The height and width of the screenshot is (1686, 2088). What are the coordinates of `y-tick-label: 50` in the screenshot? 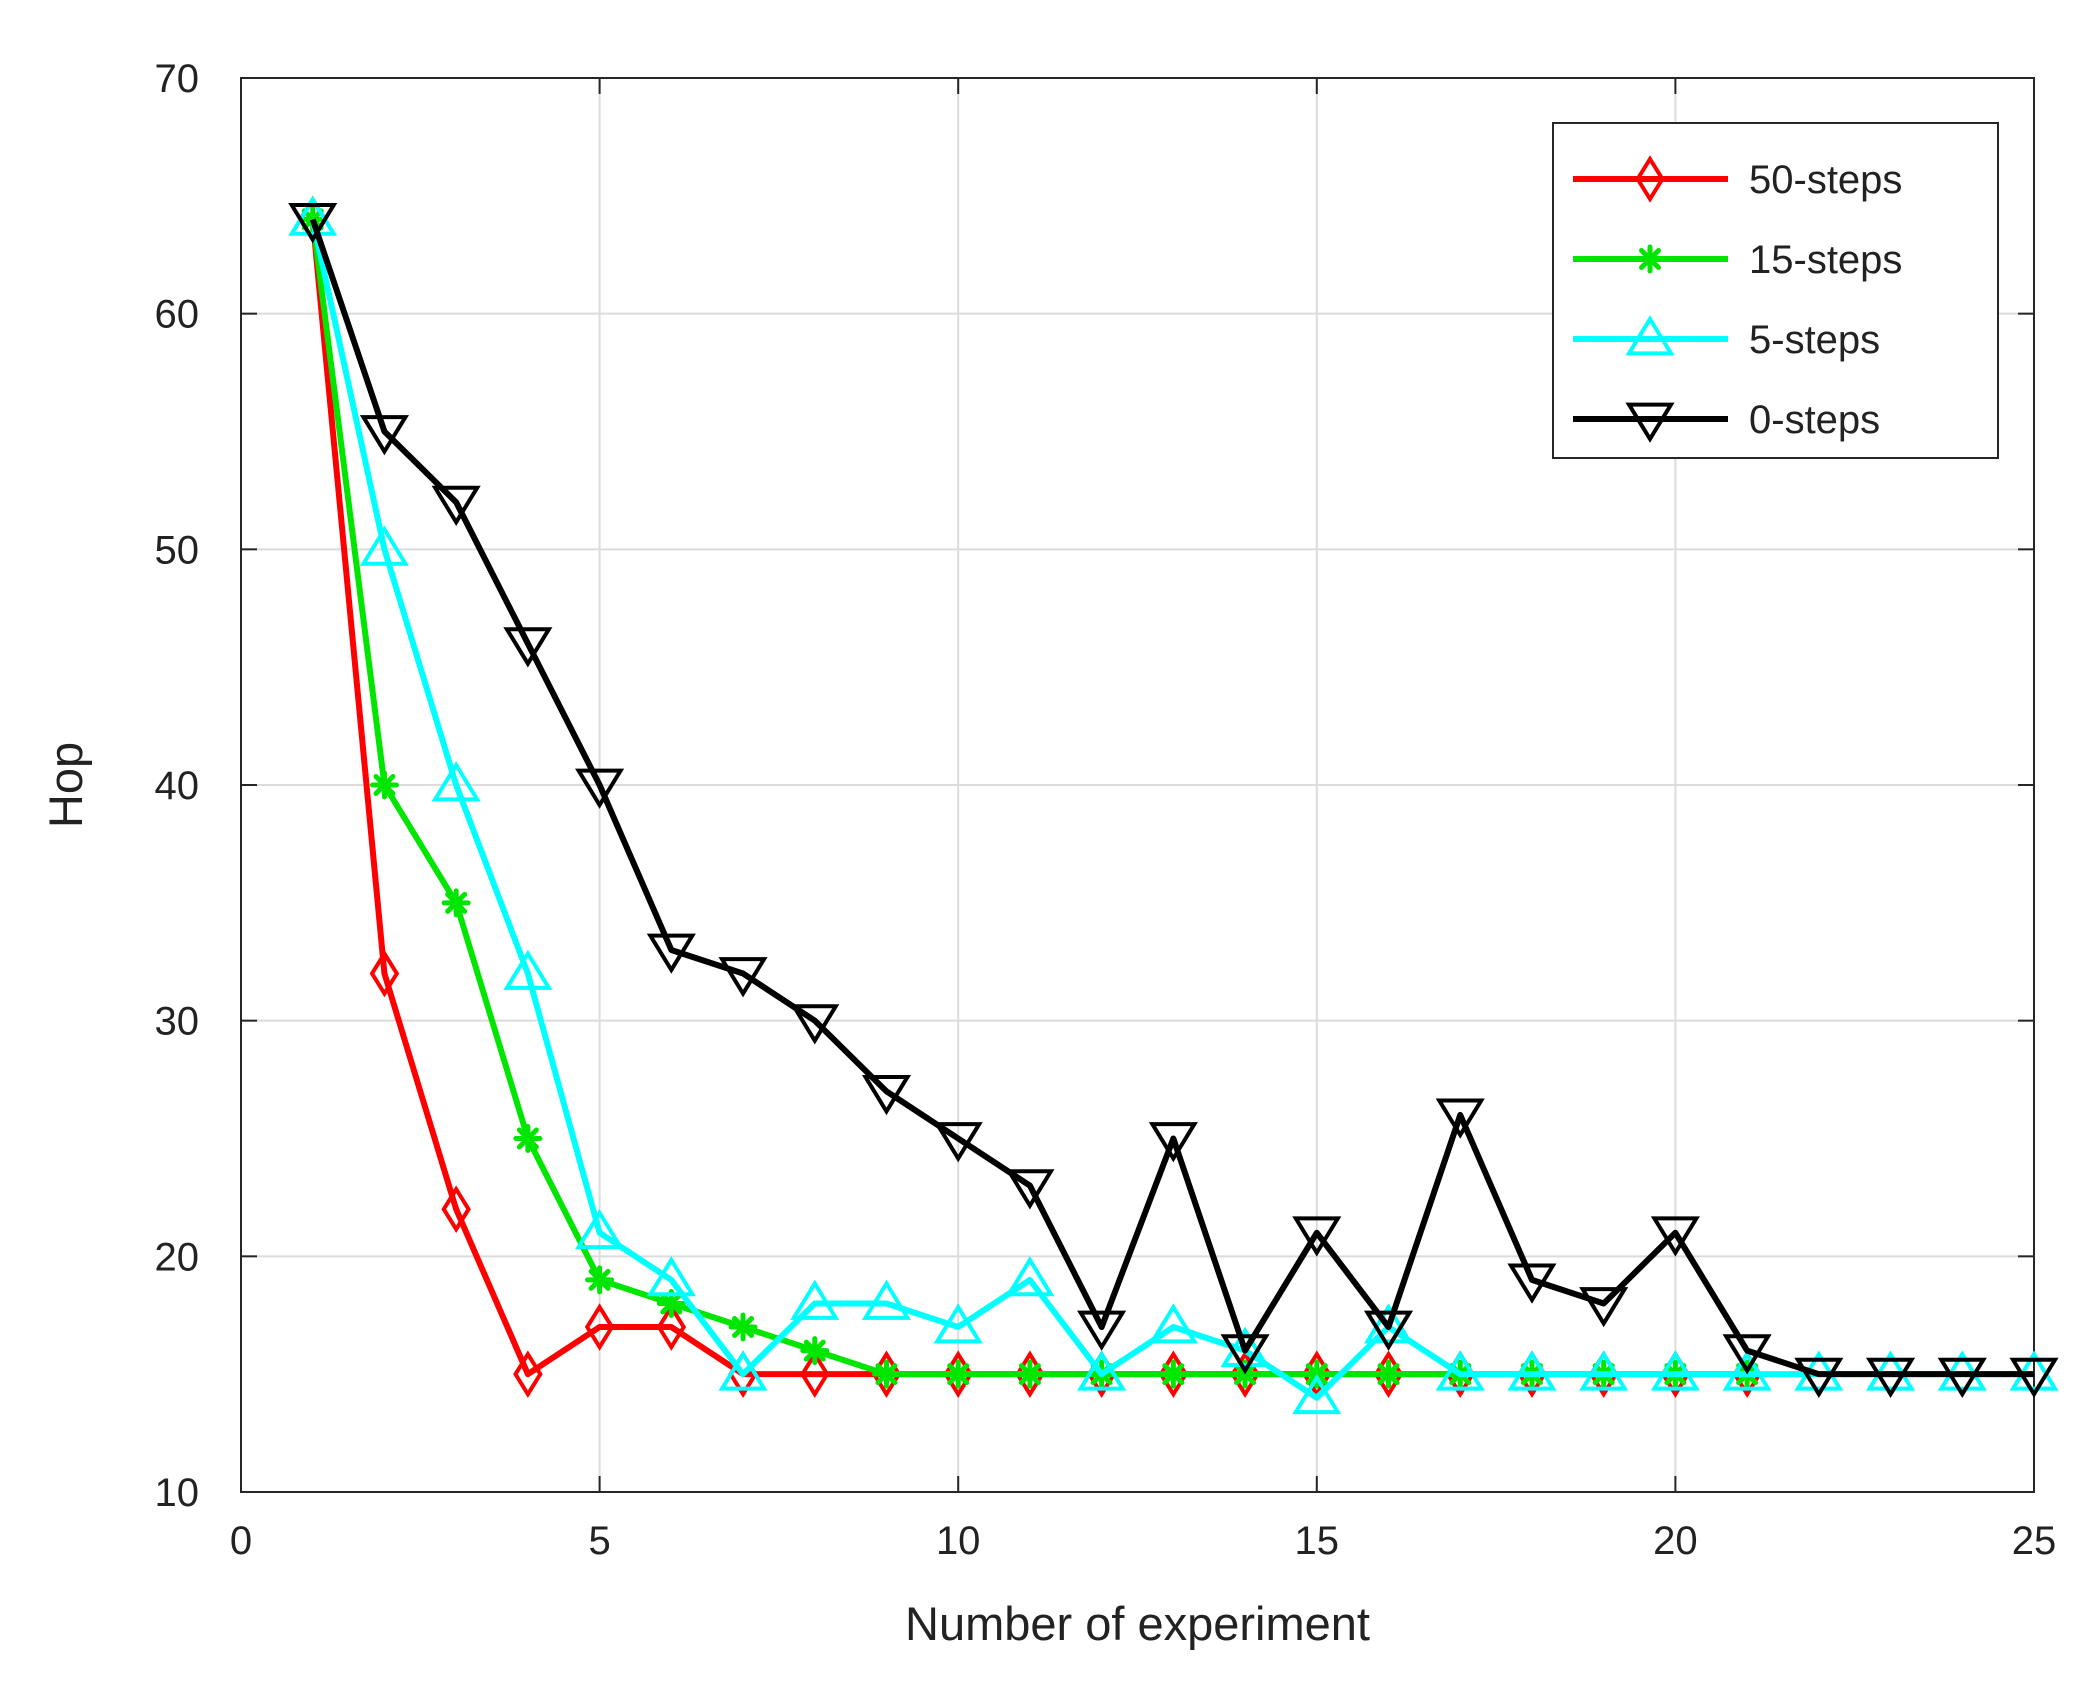 It's located at (177, 550).